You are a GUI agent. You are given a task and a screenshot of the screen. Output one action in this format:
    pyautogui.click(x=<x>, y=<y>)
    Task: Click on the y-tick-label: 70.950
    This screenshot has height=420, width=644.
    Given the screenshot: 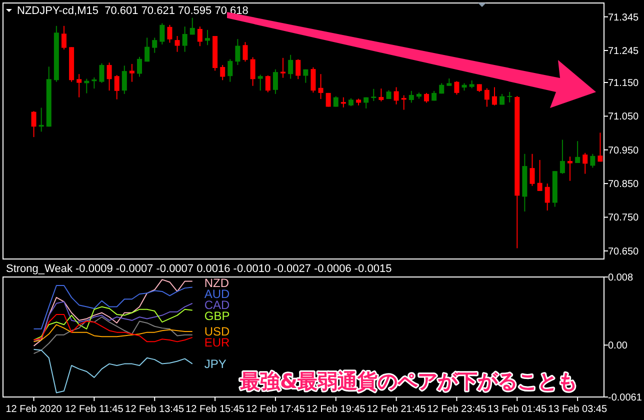 What is the action you would take?
    pyautogui.click(x=624, y=150)
    